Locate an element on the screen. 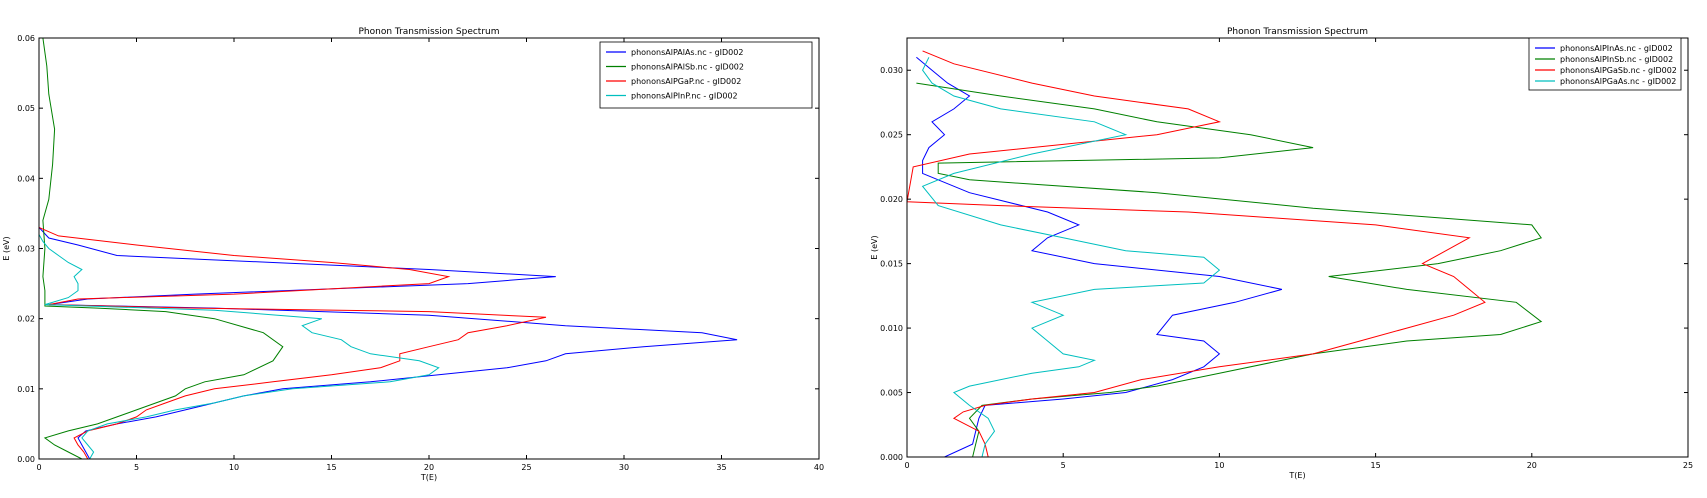  y-tick-label: 0.02 is located at coordinates (26, 319).